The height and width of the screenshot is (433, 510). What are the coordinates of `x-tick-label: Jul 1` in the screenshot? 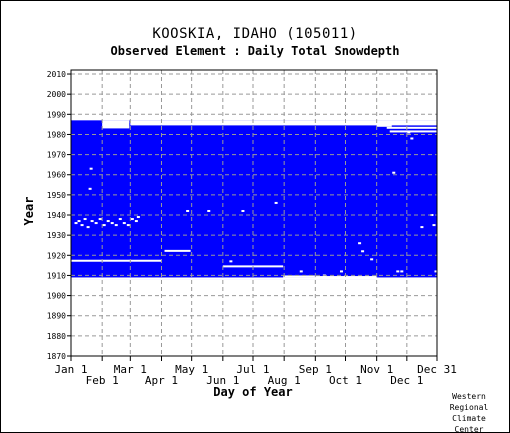 It's located at (252, 369).